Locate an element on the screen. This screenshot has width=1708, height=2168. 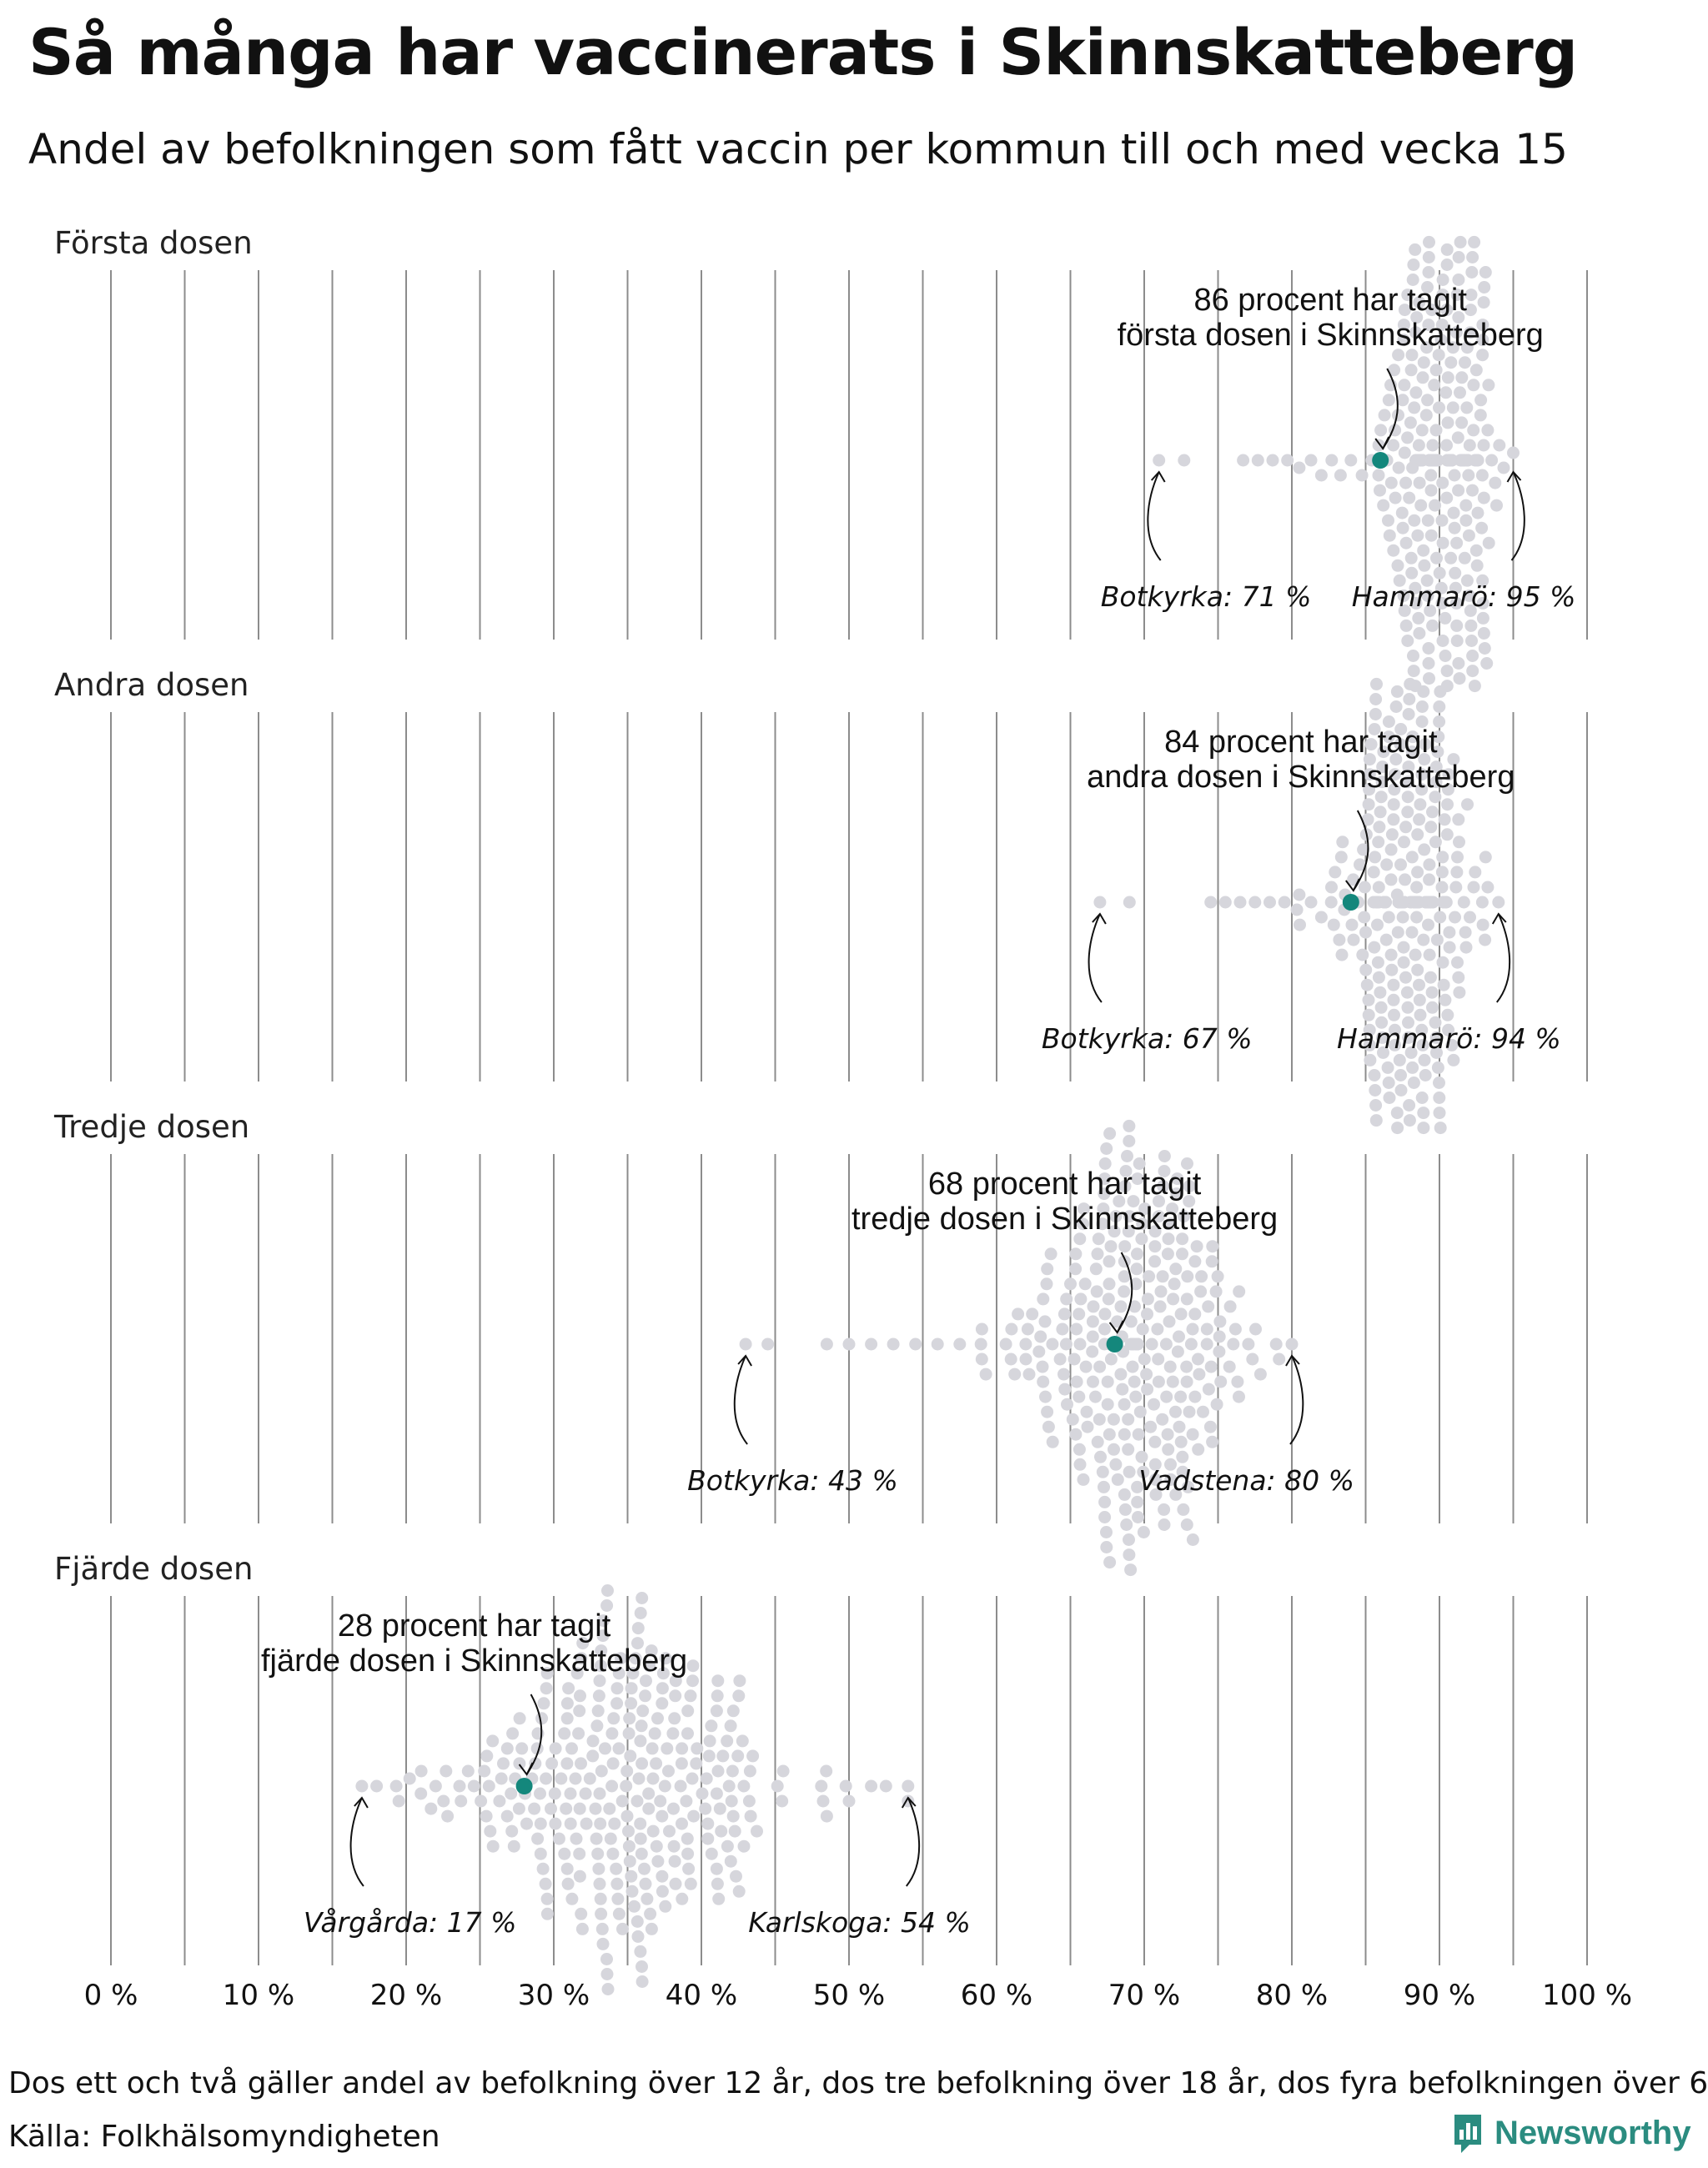
x-tick-label: 10 % is located at coordinates (258, 1995).